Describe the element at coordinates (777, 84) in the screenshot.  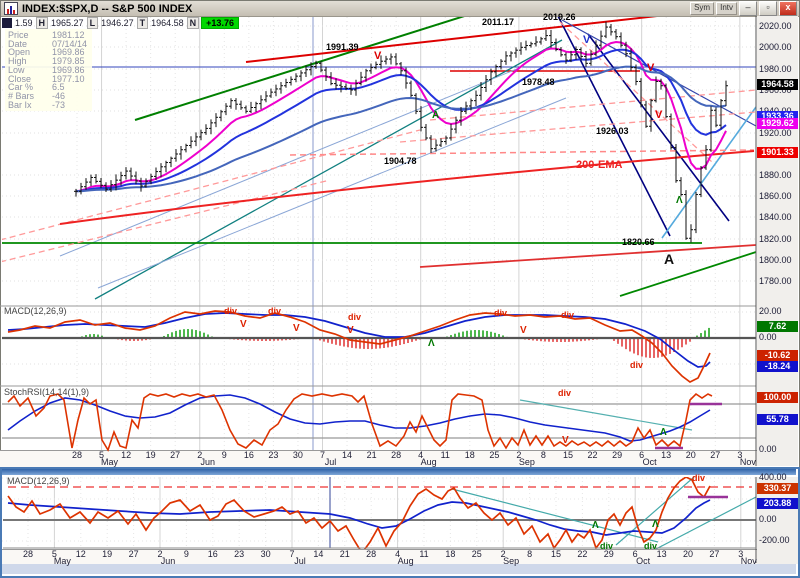
I see `price-badge: 1964.58` at that location.